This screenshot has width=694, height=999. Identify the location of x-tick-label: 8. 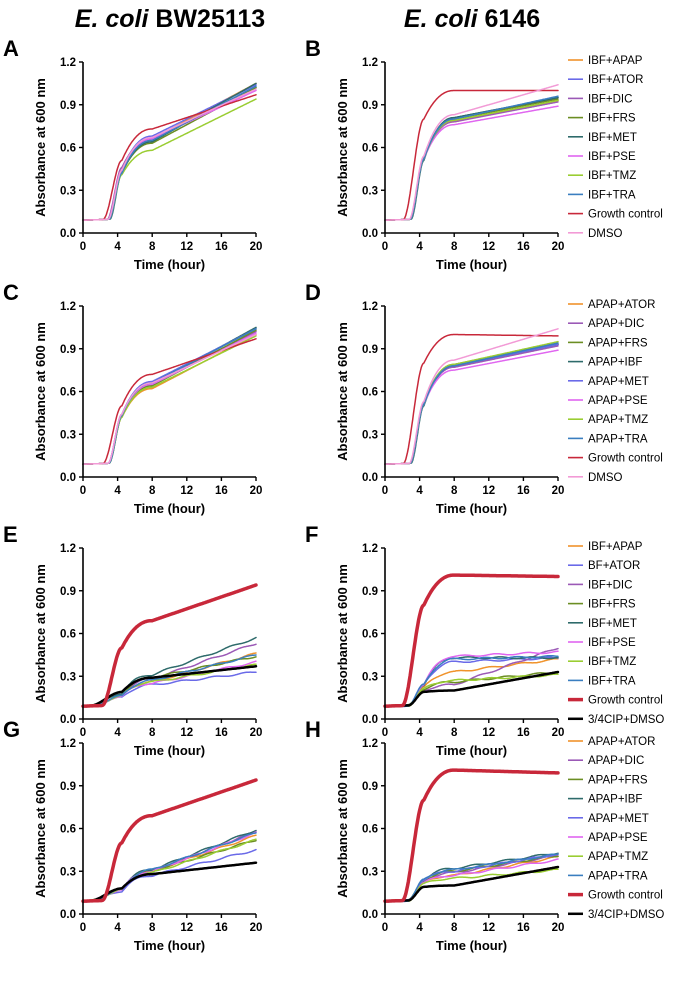
(454, 491).